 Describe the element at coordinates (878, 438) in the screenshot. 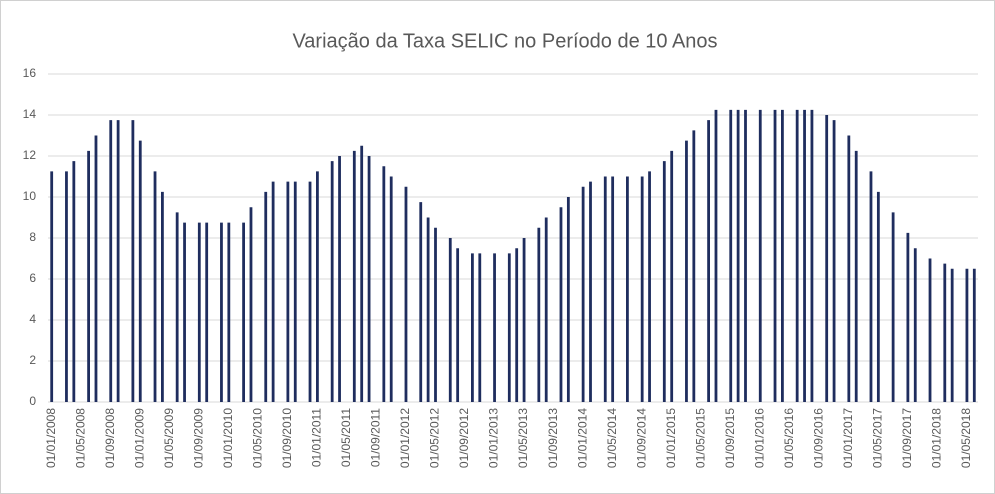

I see `x-tick-label: 01/05/2017` at that location.